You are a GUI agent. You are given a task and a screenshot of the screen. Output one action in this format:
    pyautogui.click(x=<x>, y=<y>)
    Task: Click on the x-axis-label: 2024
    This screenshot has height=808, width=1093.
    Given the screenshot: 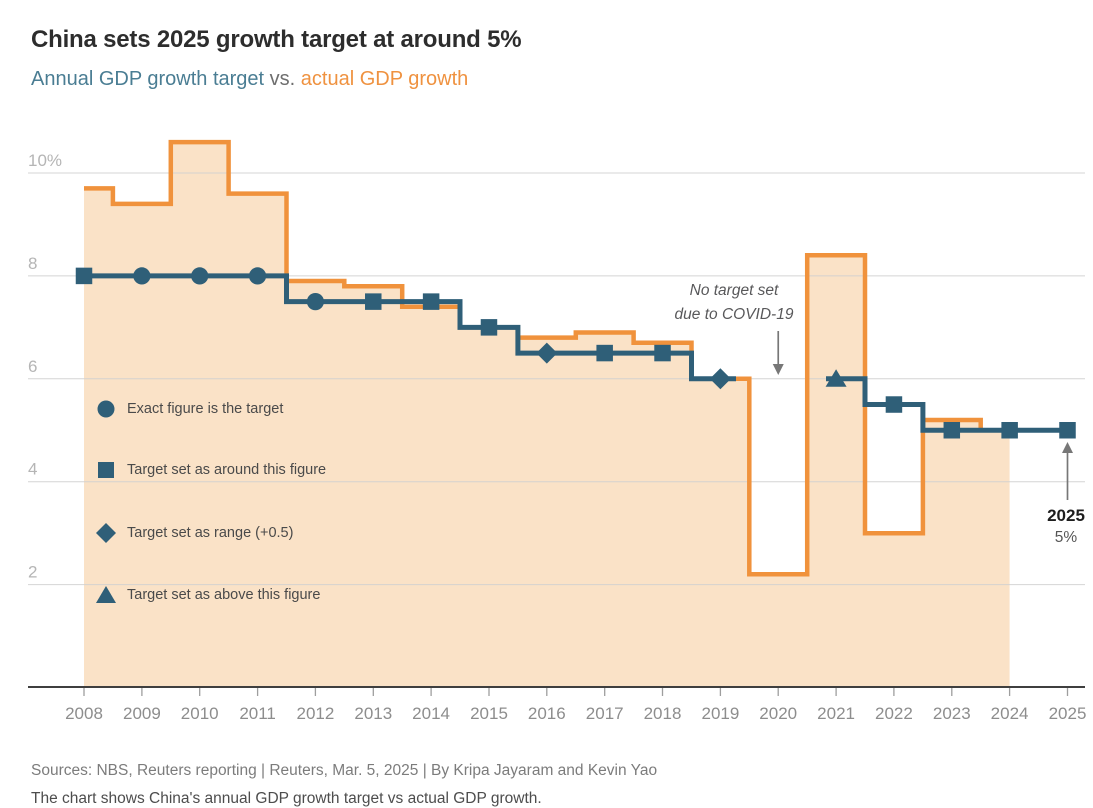 What is the action you would take?
    pyautogui.click(x=1010, y=713)
    